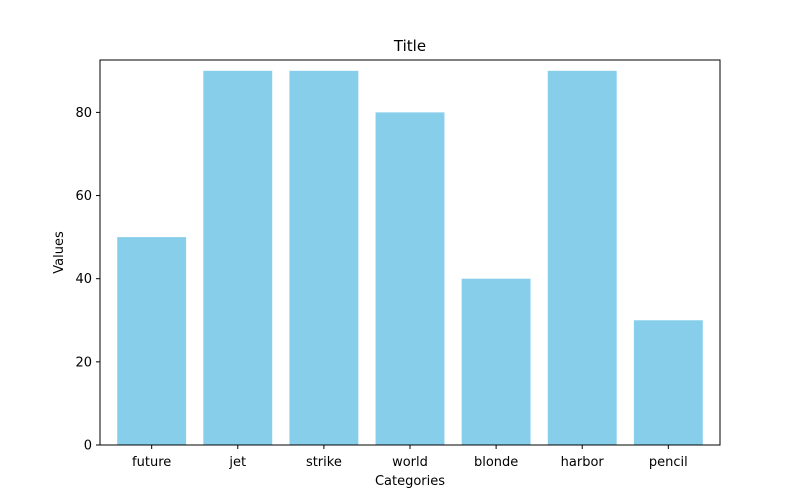 The image size is (800, 504). I want to click on bar-harbor, so click(582, 257).